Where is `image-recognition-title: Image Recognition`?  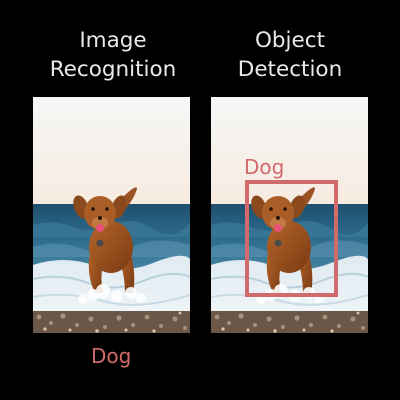 image-recognition-title: Image Recognition is located at coordinates (113, 55).